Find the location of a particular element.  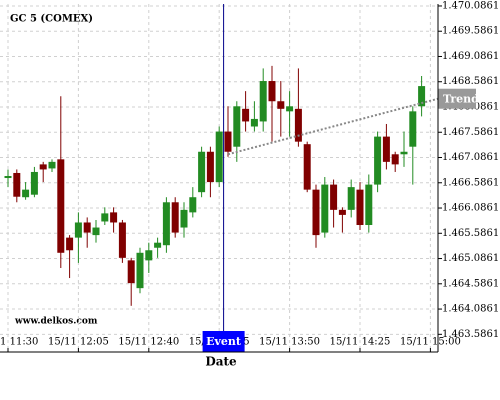

x-tick-label: 15/11 14:25 is located at coordinates (360, 342).